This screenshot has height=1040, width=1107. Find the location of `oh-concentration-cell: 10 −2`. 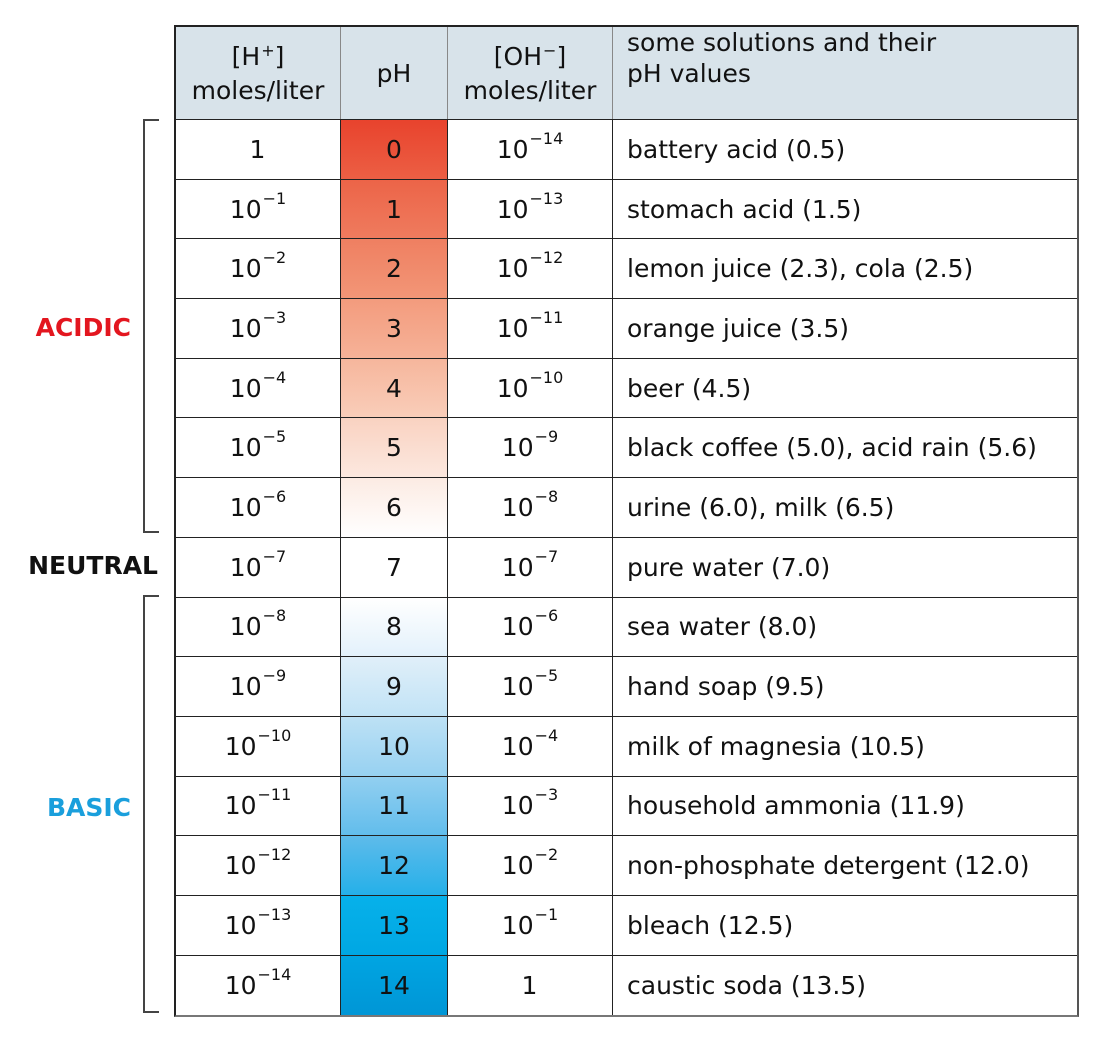

oh-concentration-cell: 10 −2 is located at coordinates (530, 865).